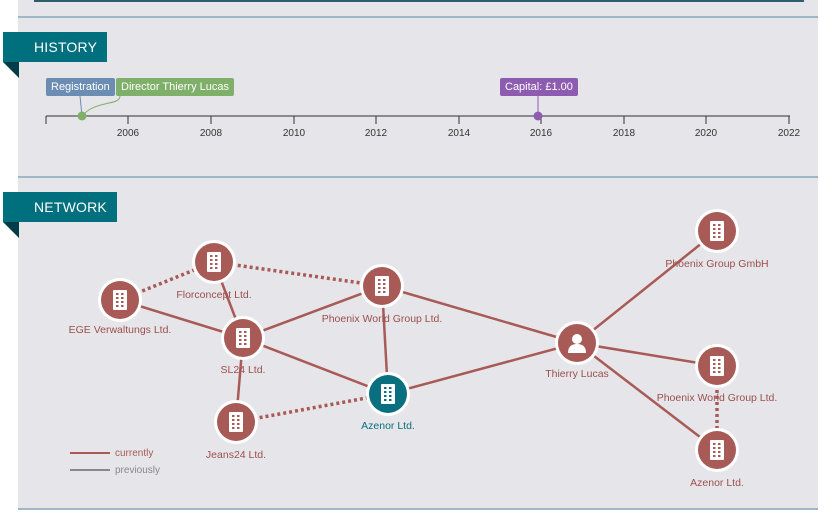  I want to click on network-legend: currently previously, so click(115, 462).